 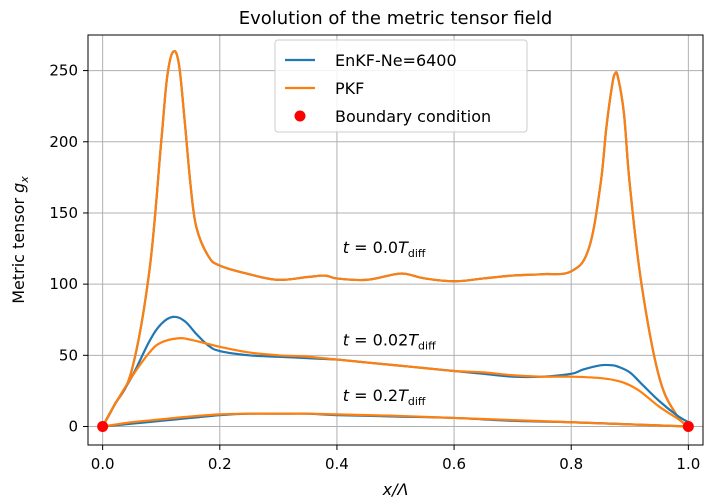 I want to click on x-tick-label: 0.6, so click(x=454, y=464).